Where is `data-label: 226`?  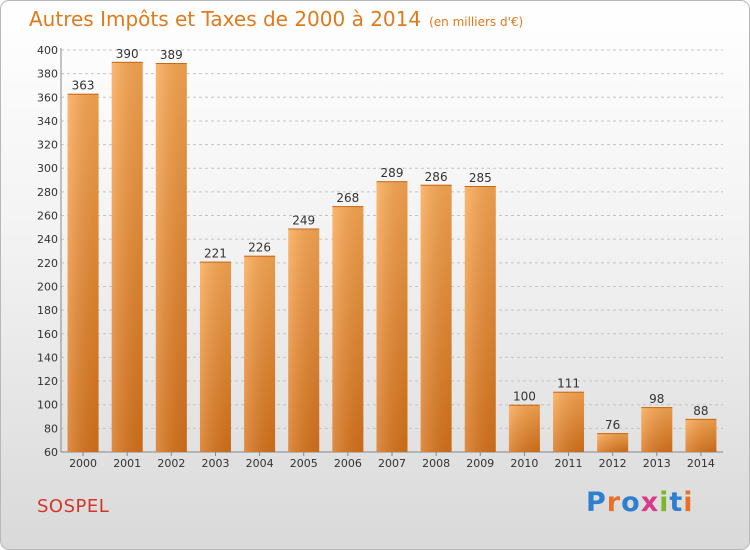
data-label: 226 is located at coordinates (259, 248).